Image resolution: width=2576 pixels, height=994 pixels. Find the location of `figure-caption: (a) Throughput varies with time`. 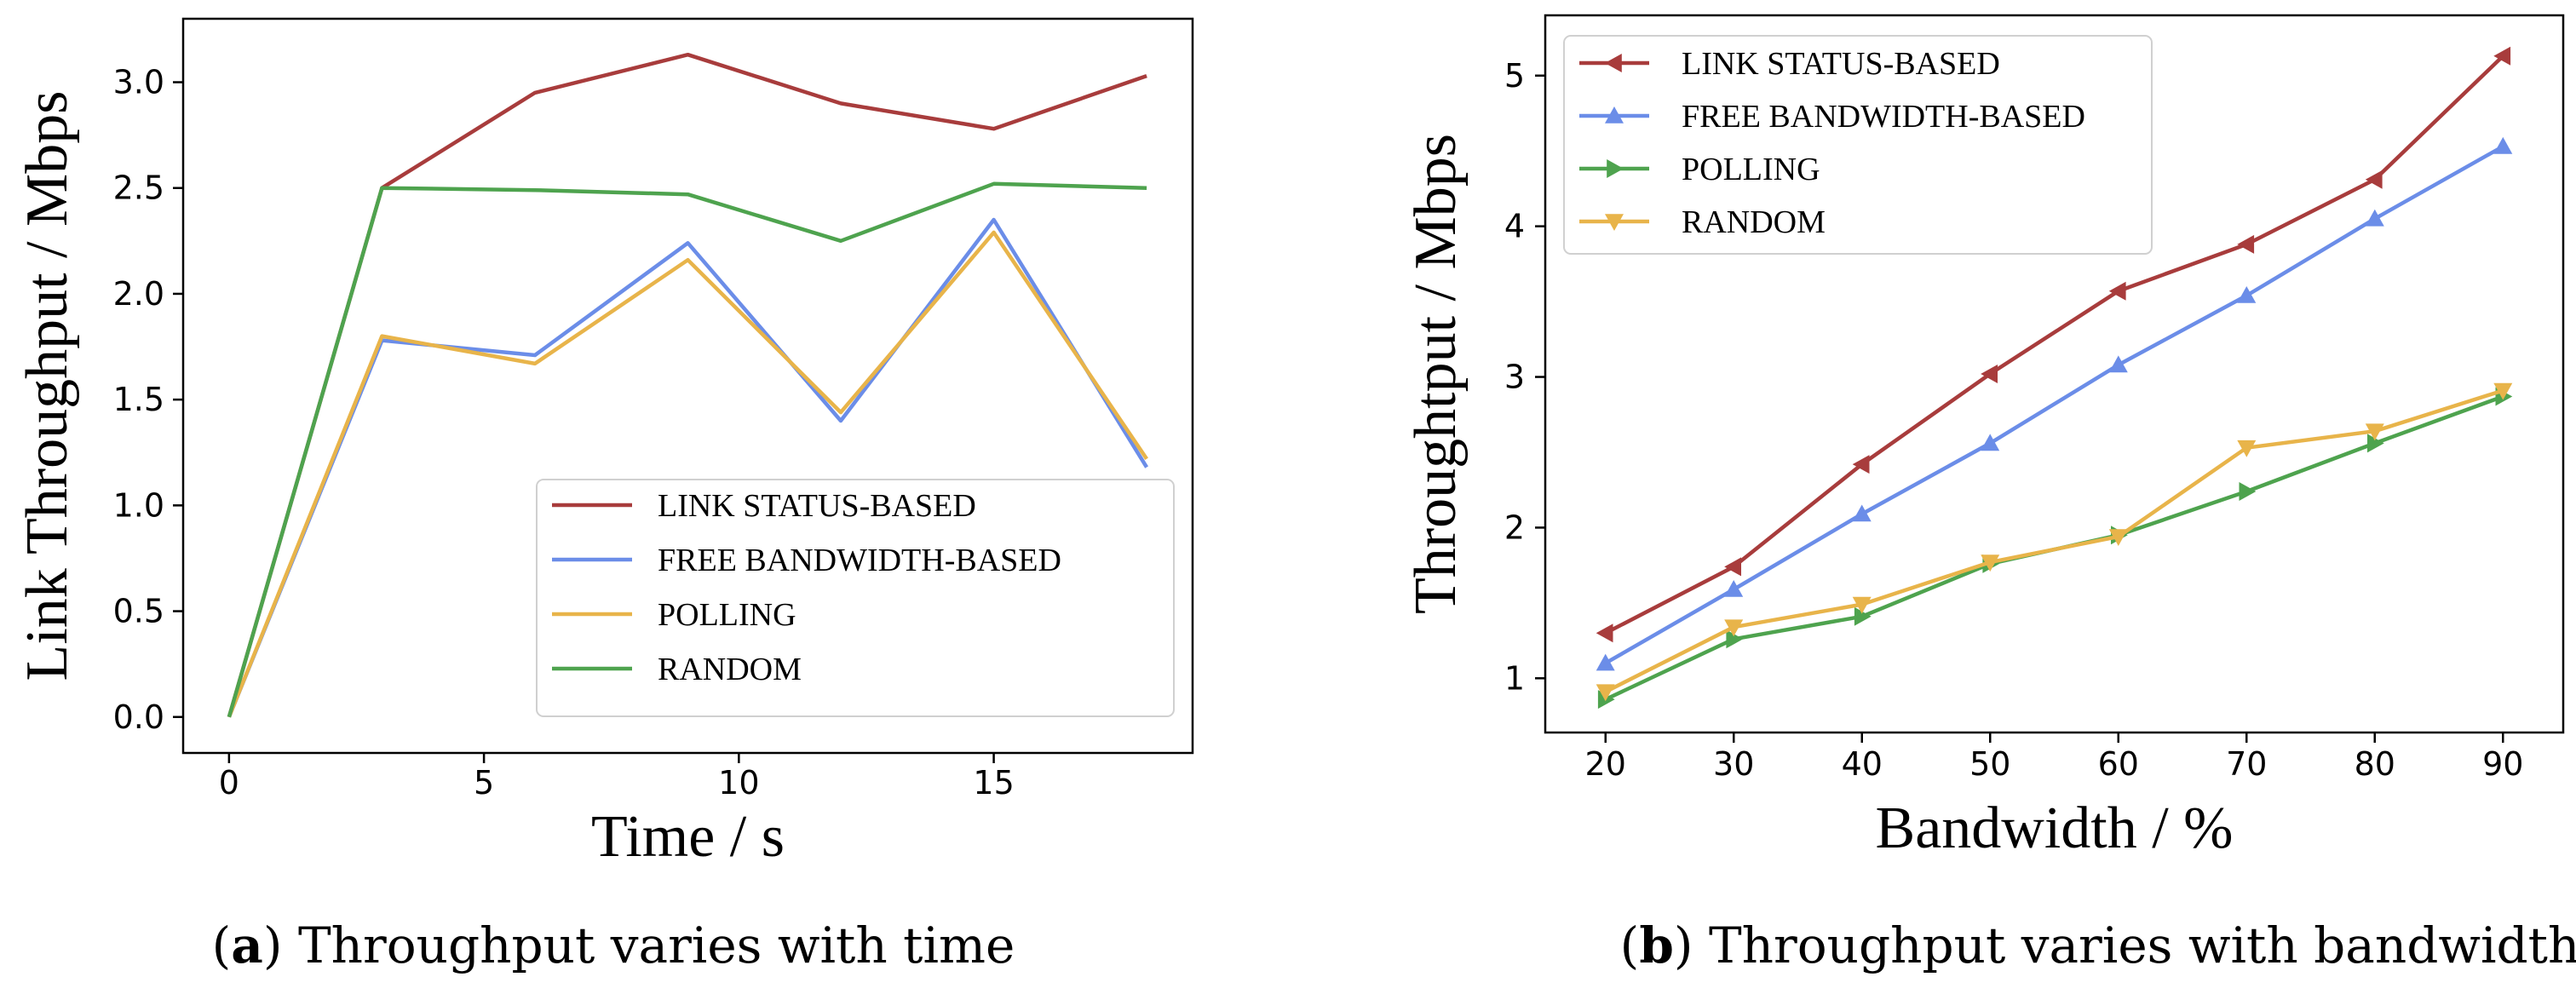

figure-caption: (a) Throughput varies with time is located at coordinates (614, 945).